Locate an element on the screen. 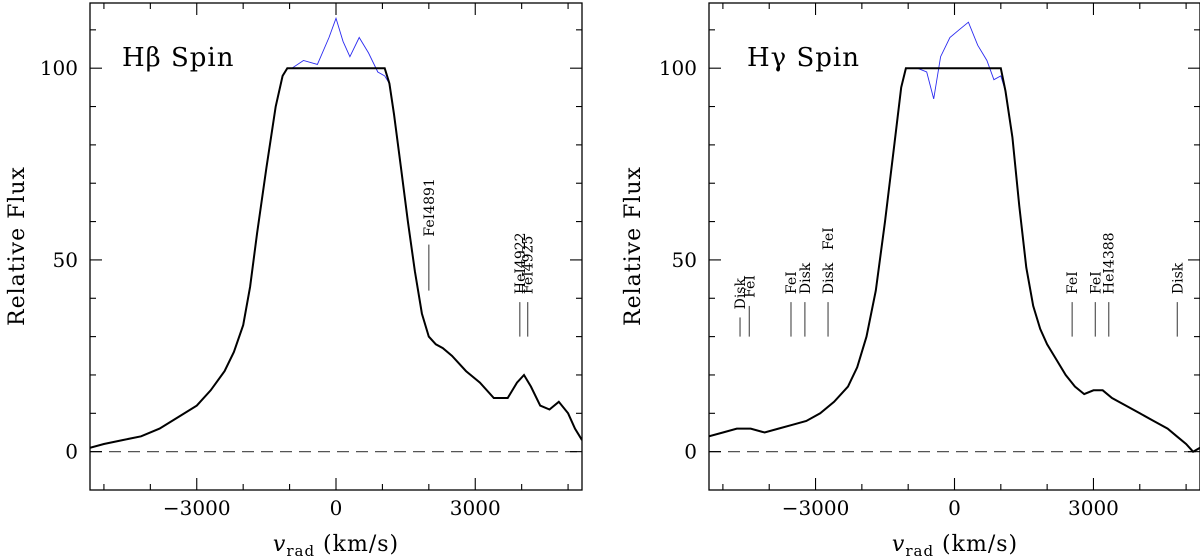  line-marker-label: HeI4922 is located at coordinates (521, 263).